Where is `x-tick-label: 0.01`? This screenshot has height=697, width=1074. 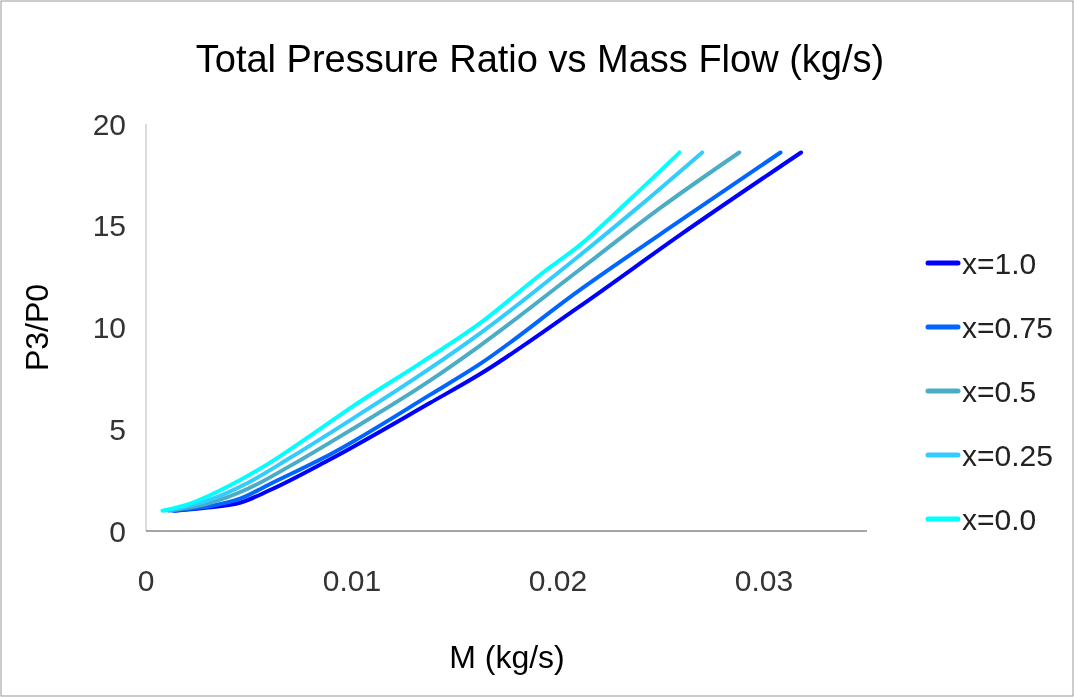 x-tick-label: 0.01 is located at coordinates (352, 580).